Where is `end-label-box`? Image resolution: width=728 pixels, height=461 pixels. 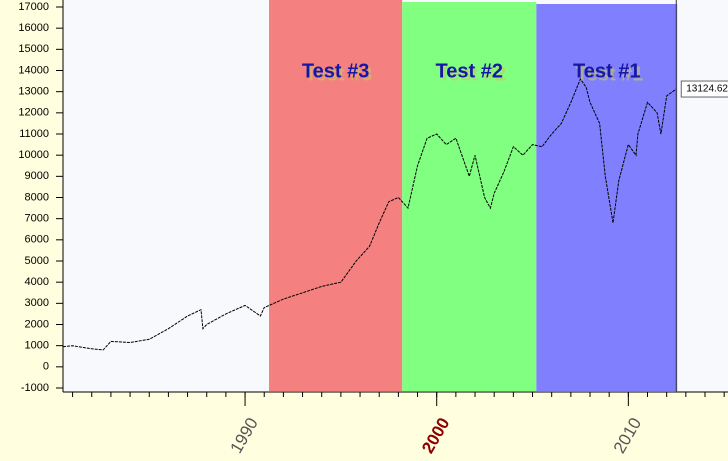
end-label-box is located at coordinates (704, 89).